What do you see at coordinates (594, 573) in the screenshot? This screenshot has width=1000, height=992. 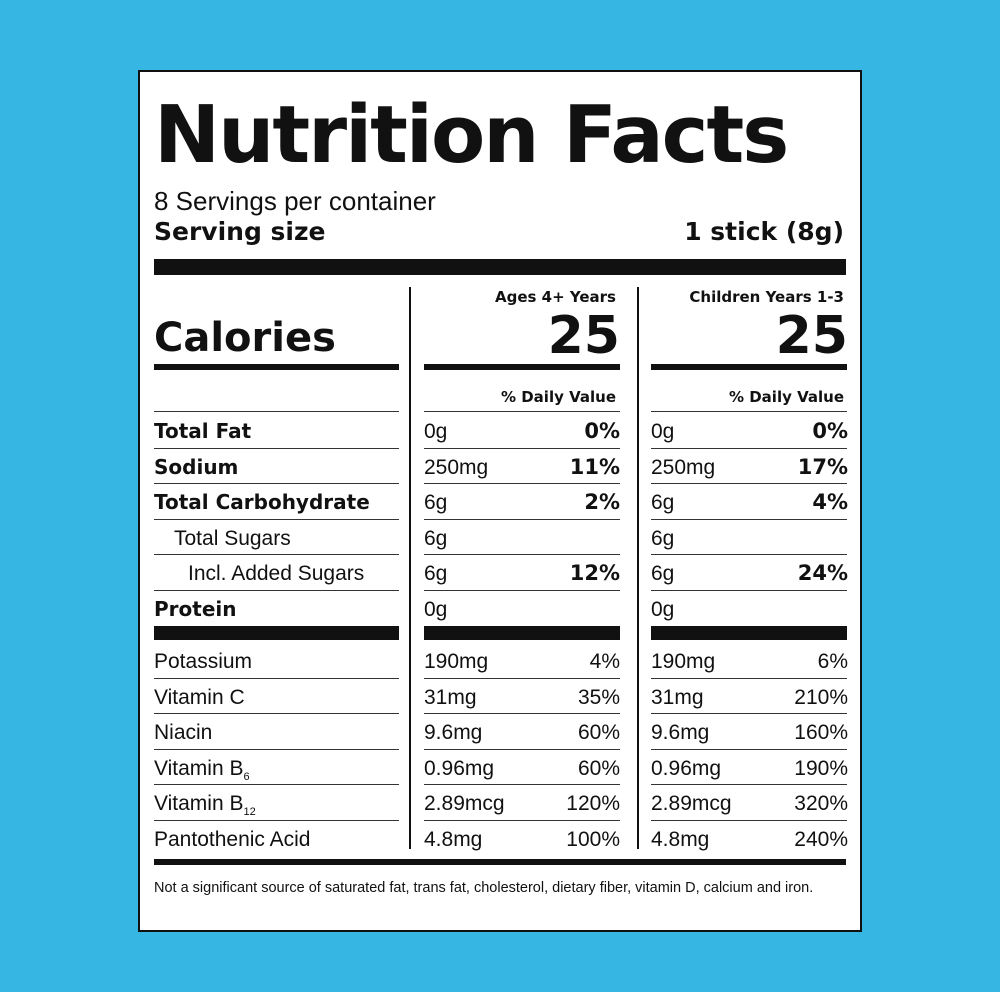 I see `percent-dv-ages-4-plus: 12%` at bounding box center [594, 573].